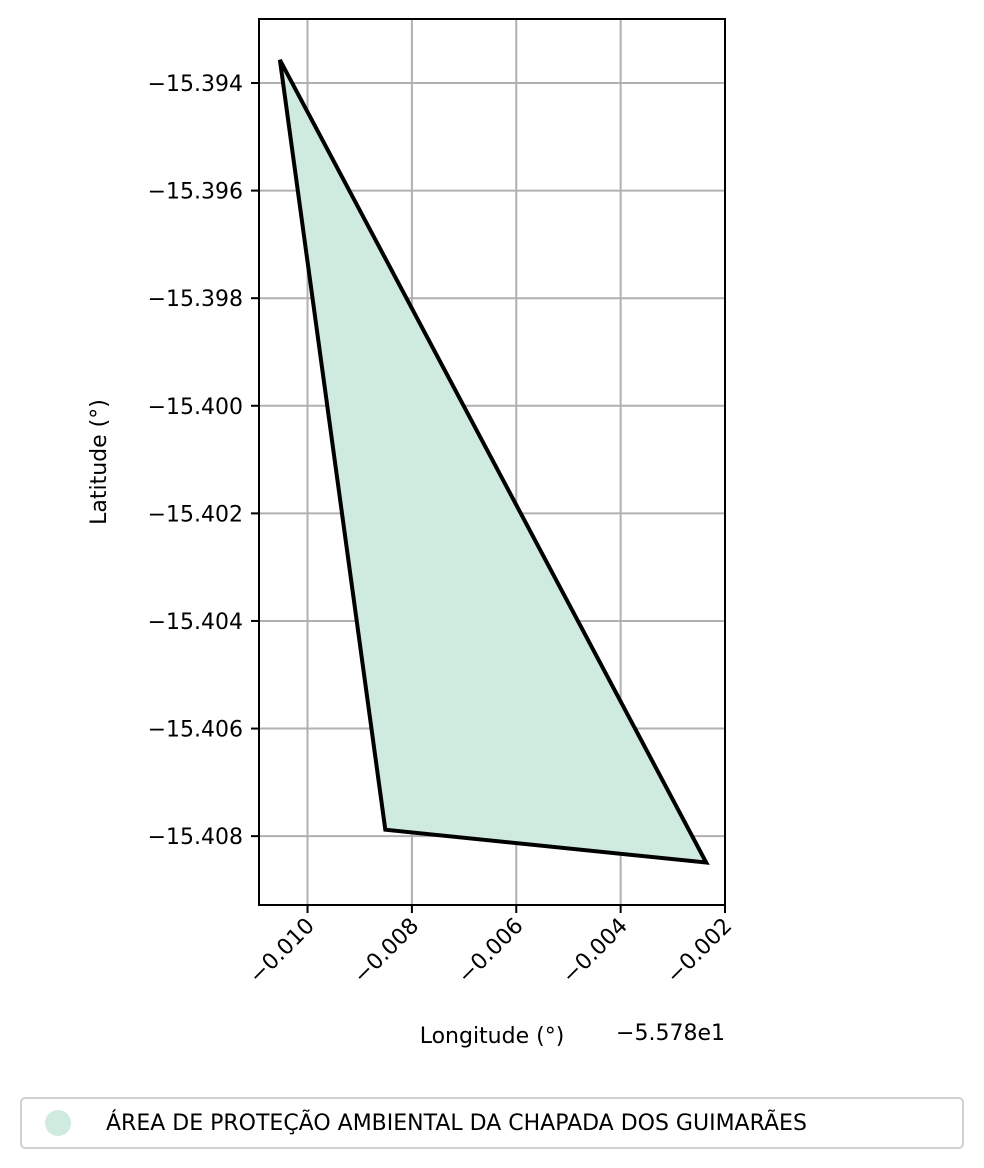 This screenshot has height=1168, width=984. Describe the element at coordinates (195, 622) in the screenshot. I see `y-tick-label: −15.404` at that location.